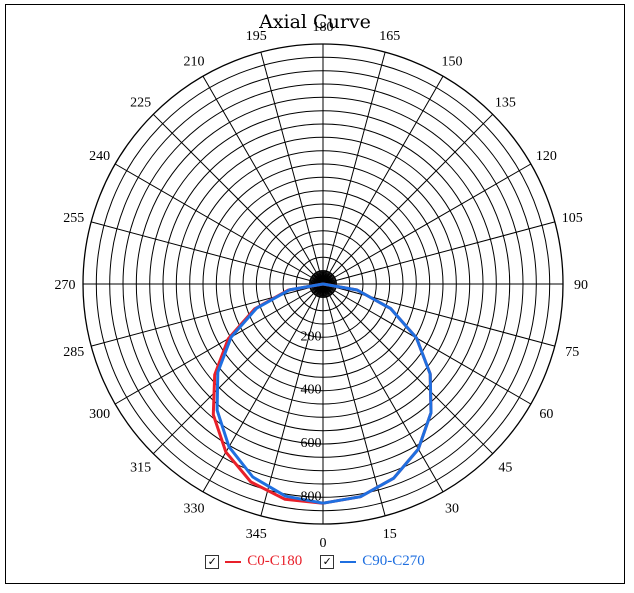 The height and width of the screenshot is (593, 634). Describe the element at coordinates (546, 414) in the screenshot. I see `angle-label-60: 60` at that location.